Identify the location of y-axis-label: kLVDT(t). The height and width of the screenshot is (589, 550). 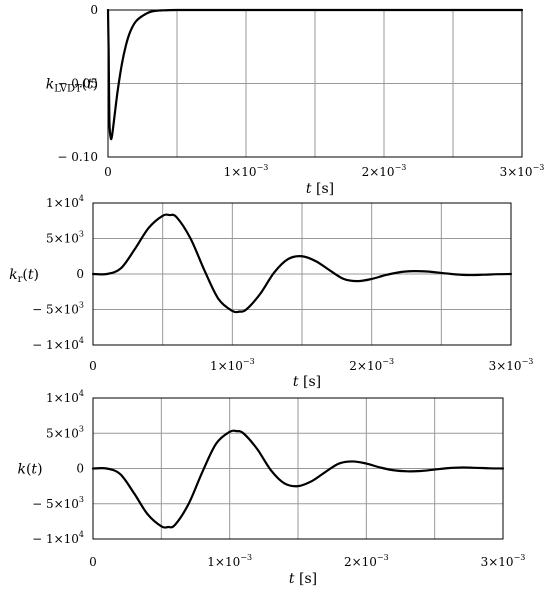
(72, 86).